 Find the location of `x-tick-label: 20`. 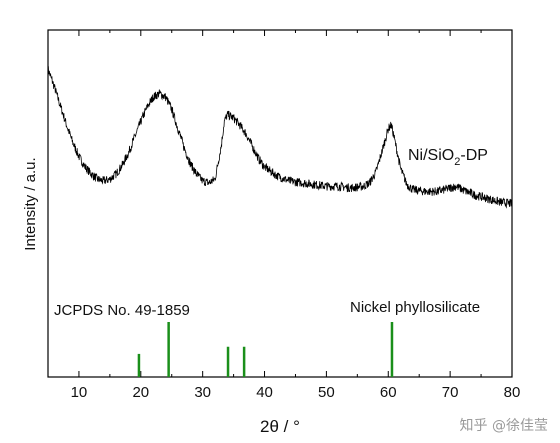

x-tick-label: 20 is located at coordinates (140, 392).